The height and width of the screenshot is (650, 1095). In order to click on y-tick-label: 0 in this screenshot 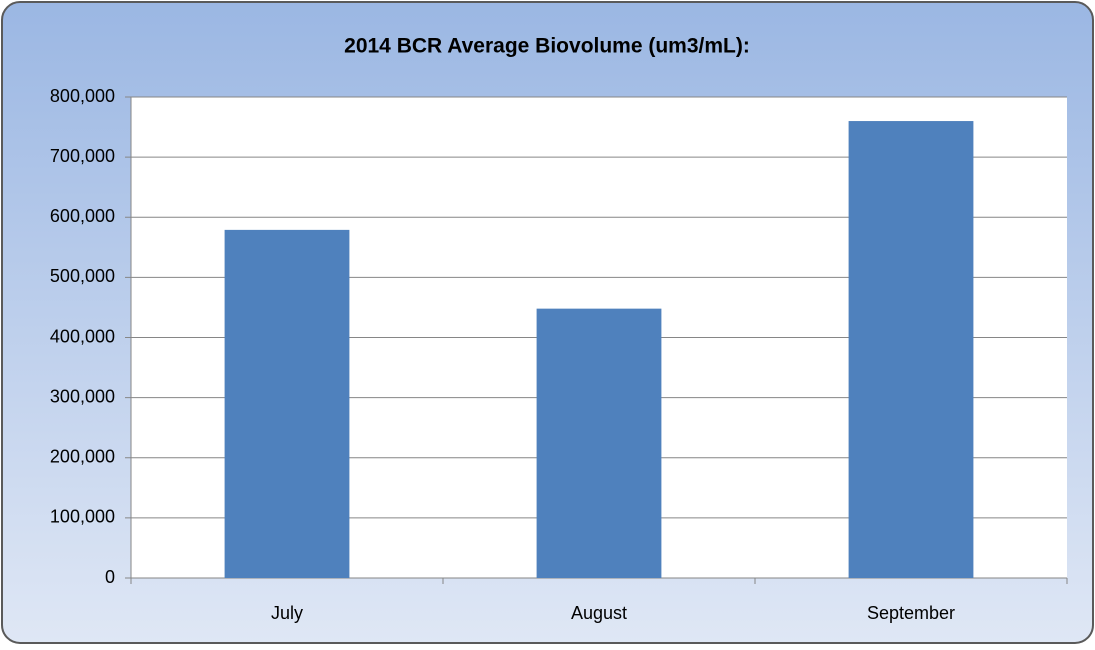, I will do `click(110, 577)`.